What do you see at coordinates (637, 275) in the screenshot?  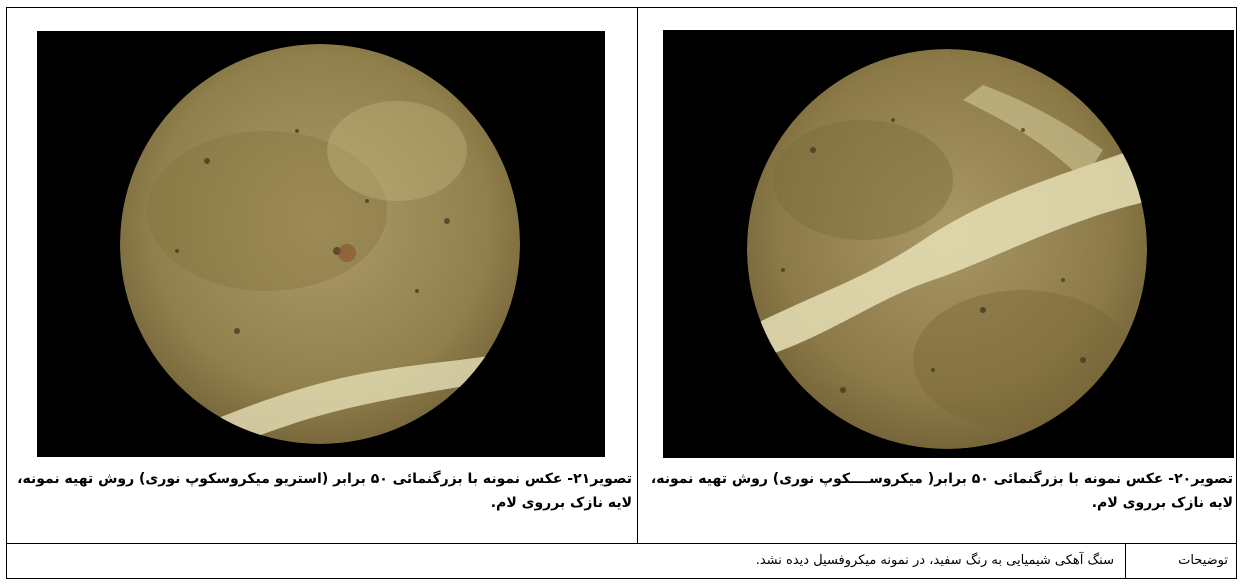 I see `column-divider` at bounding box center [637, 275].